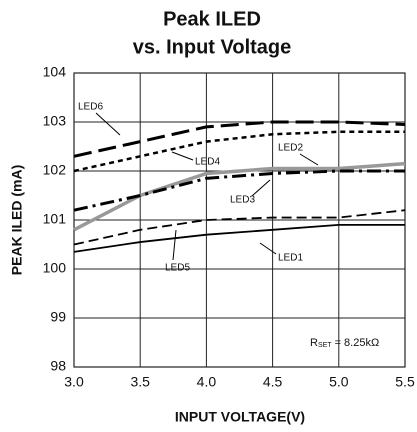  Describe the element at coordinates (58, 317) in the screenshot. I see `y-tick-label: 99` at that location.